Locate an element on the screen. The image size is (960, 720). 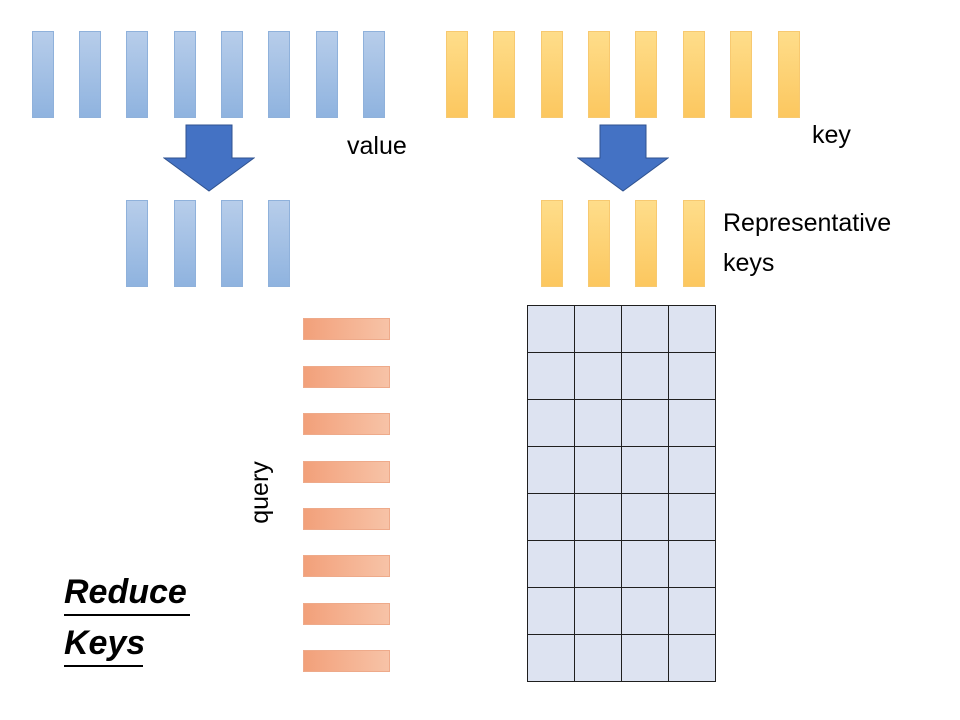
representative-keys-label-line2: keys is located at coordinates (749, 263).